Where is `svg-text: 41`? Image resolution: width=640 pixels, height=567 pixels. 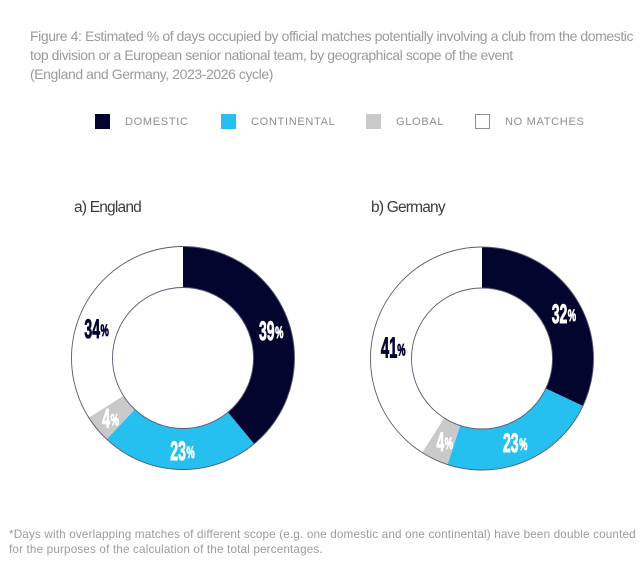 svg-text: 41 is located at coordinates (389, 347).